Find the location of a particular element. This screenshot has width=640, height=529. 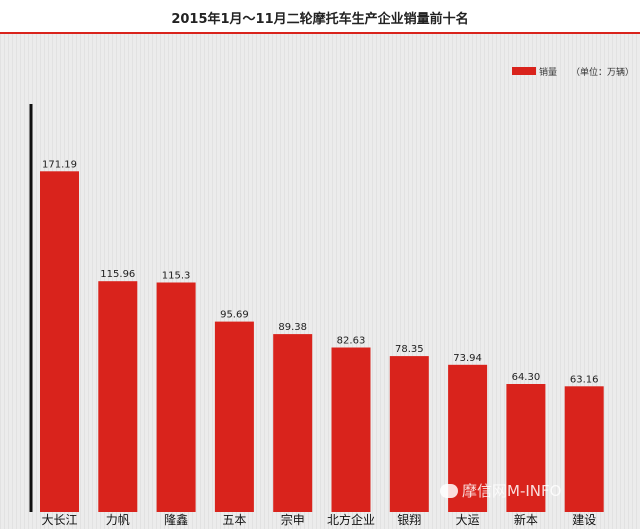

category-label-1: 大长江 is located at coordinates (59, 520).